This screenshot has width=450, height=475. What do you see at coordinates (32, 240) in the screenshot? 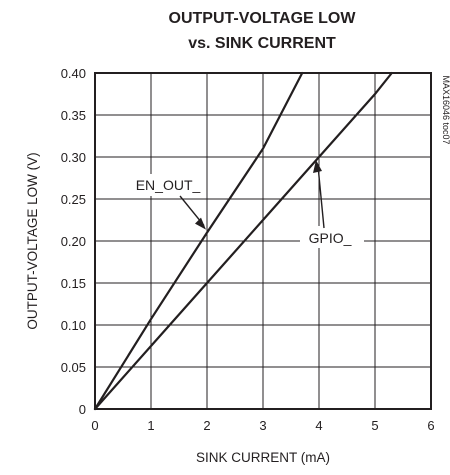
I see `y-axis-label: OUTPUT-VOLTAGE LOW (V)` at bounding box center [32, 240].